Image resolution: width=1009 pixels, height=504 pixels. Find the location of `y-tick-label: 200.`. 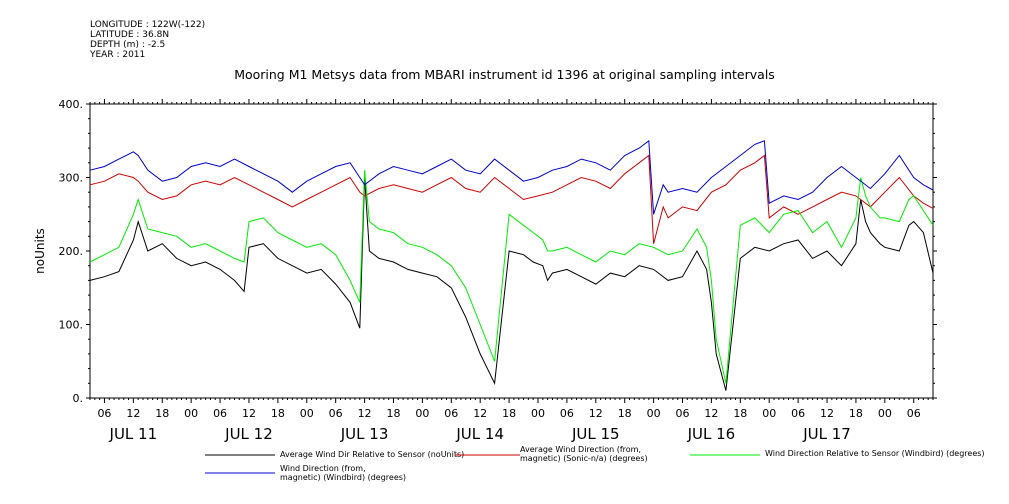

y-tick-label: 200. is located at coordinates (71, 251).